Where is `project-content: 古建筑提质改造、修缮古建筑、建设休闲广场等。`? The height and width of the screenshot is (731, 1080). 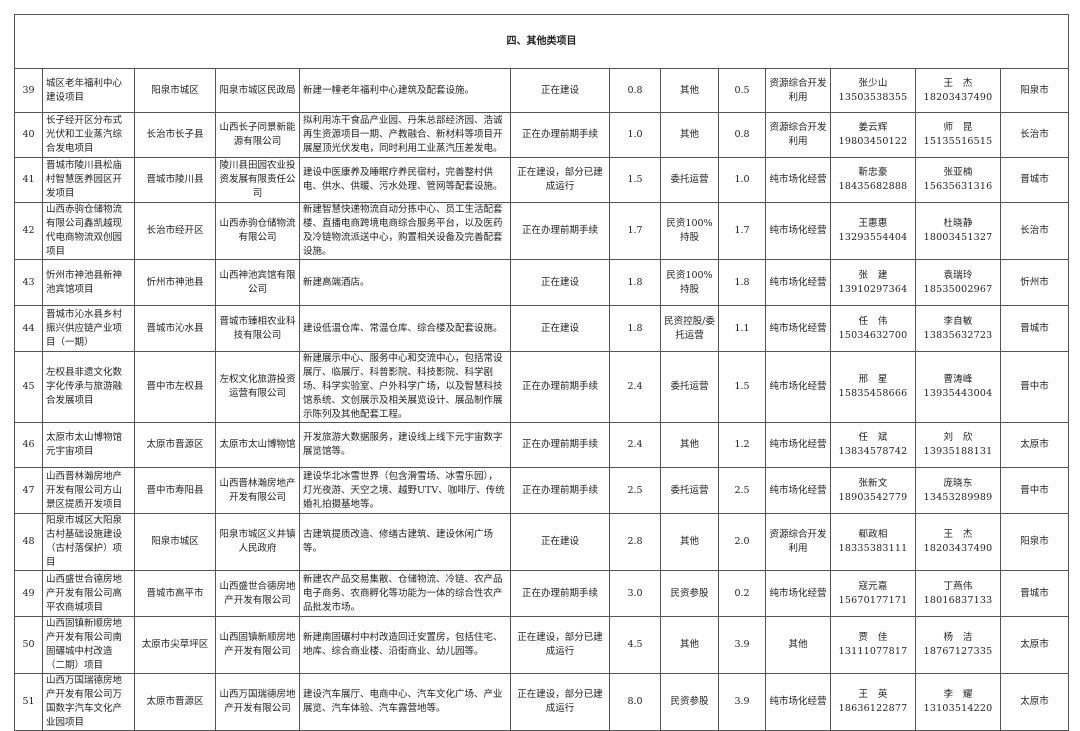
project-content: 古建筑提质改造、修缮古建筑、建设休闲广场等。 is located at coordinates (405, 542).